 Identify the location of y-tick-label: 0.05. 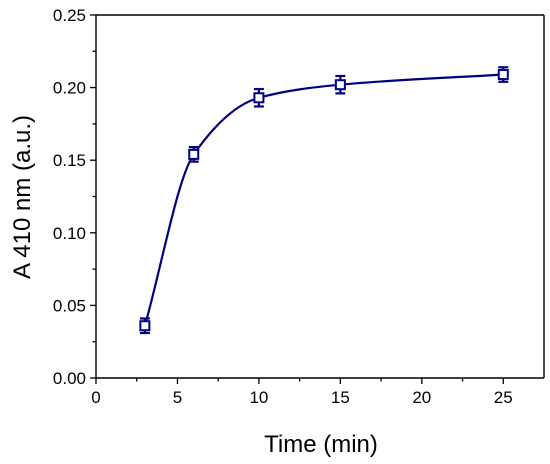
(69, 305).